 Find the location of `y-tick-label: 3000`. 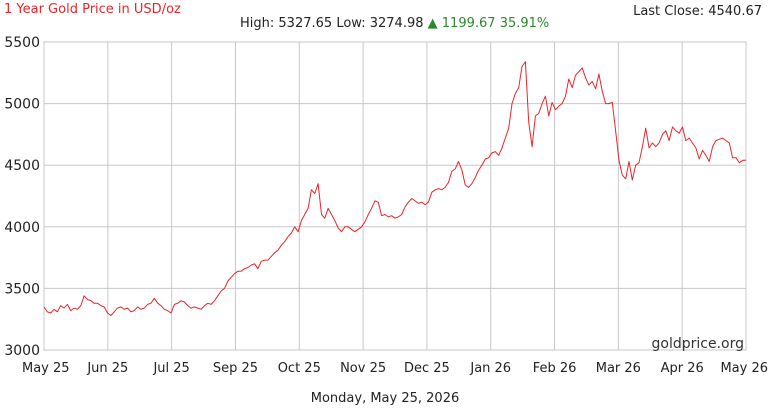

y-tick-label: 3000 is located at coordinates (22, 351).